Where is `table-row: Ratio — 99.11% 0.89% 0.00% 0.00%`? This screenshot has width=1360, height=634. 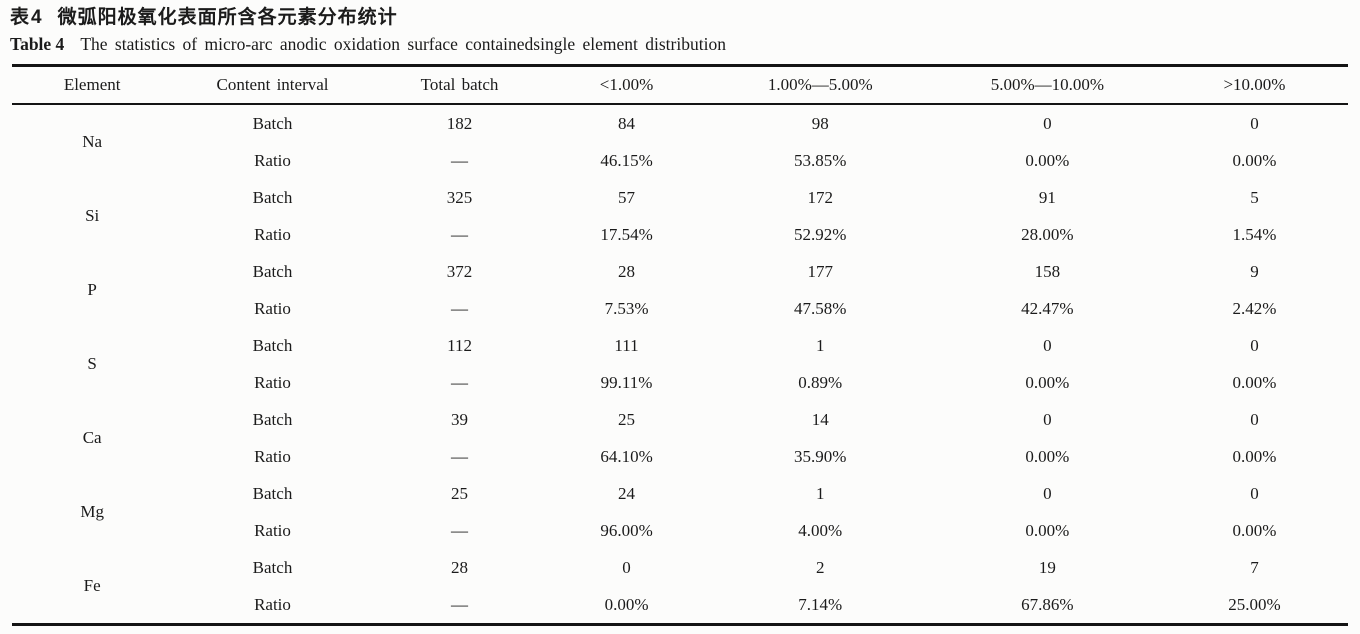
table-row: Ratio — 99.11% 0.89% 0.00% 0.00% is located at coordinates (680, 382).